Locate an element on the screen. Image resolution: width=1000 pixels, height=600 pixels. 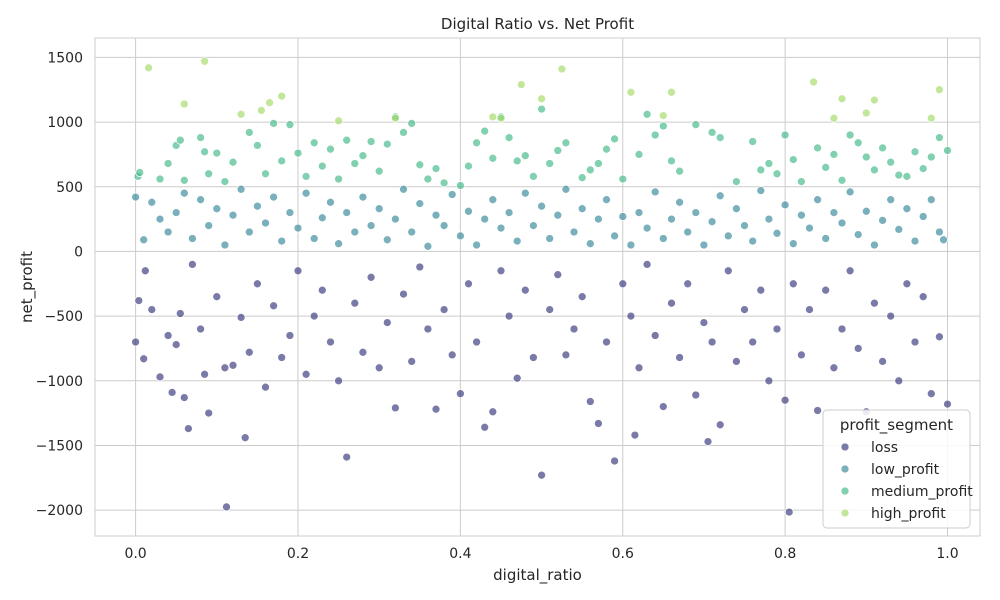
legend-marker-medium_profit is located at coordinates (845, 491).